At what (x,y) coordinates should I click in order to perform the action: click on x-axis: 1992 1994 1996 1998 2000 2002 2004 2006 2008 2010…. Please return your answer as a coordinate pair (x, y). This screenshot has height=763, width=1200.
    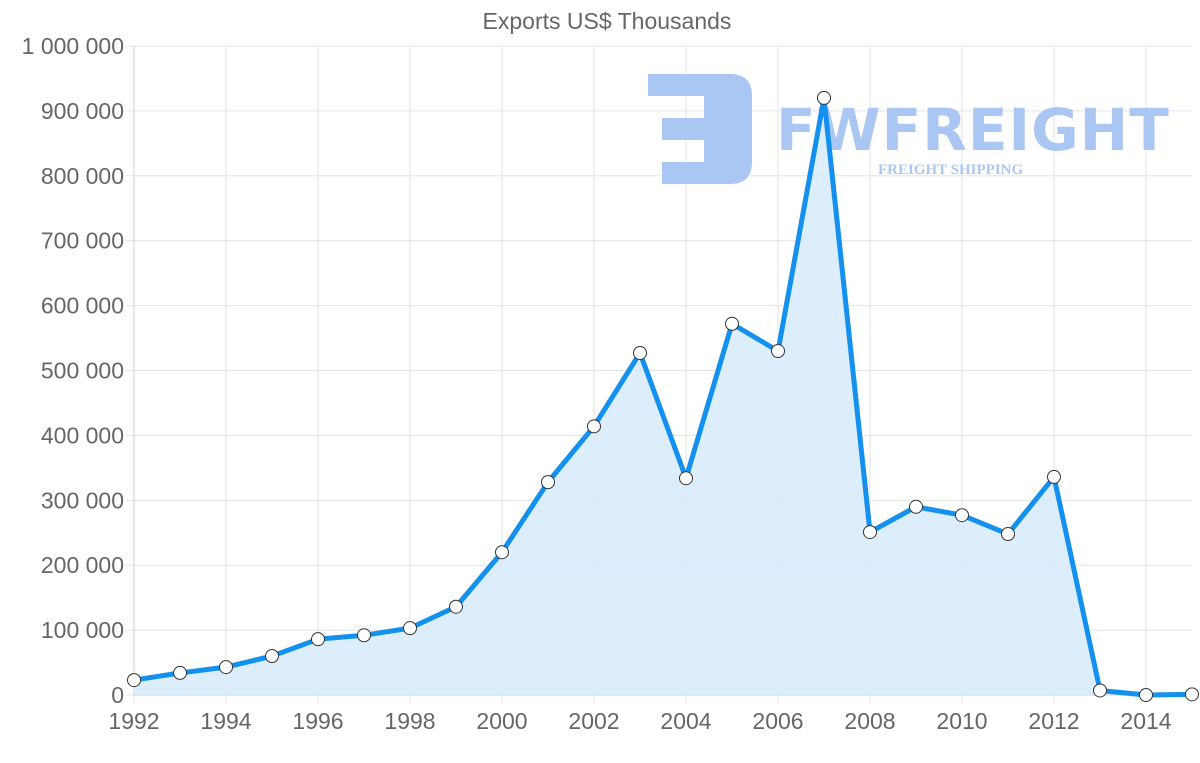
    Looking at the image, I should click on (639, 721).